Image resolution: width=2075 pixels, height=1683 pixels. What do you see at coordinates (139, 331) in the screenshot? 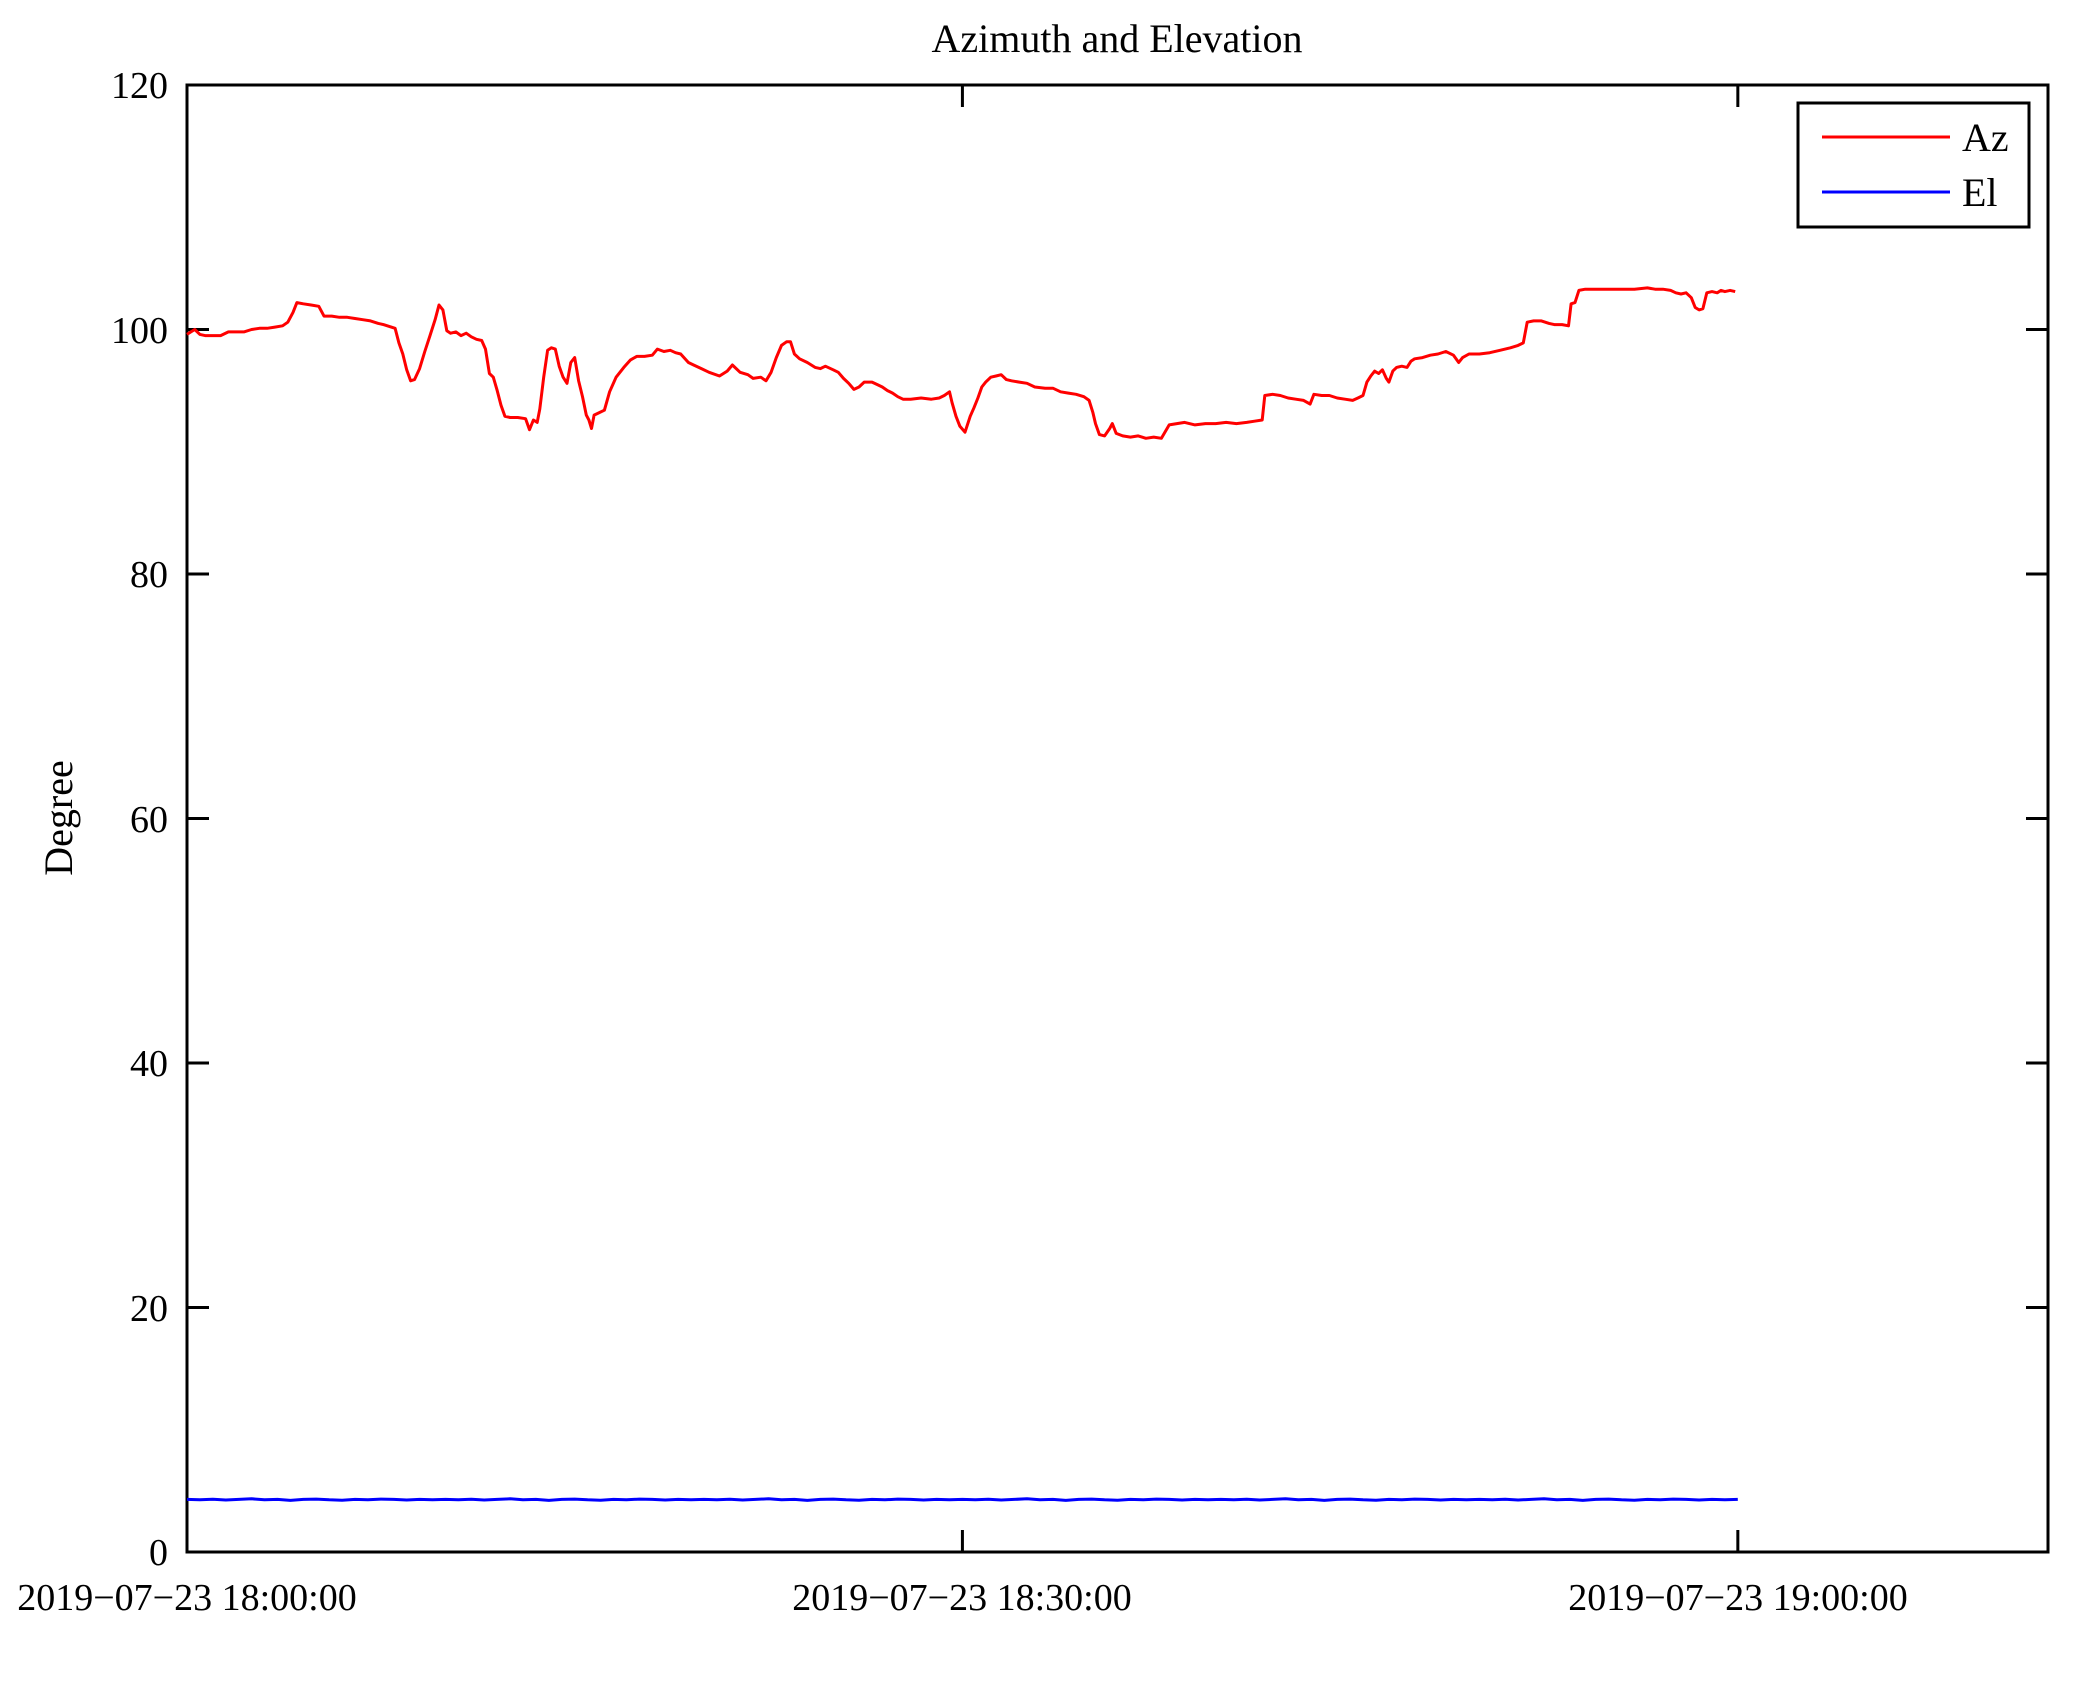
I see `y-tick-label-100: 100` at bounding box center [139, 331].